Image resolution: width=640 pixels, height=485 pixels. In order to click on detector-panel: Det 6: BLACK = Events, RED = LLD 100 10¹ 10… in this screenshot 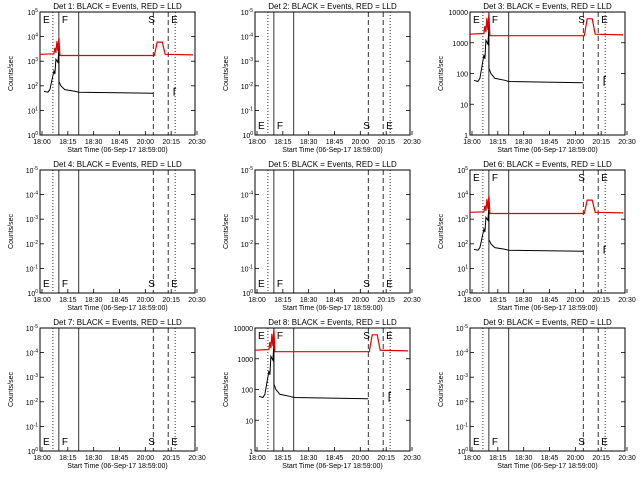, I will do `click(537, 236)`.